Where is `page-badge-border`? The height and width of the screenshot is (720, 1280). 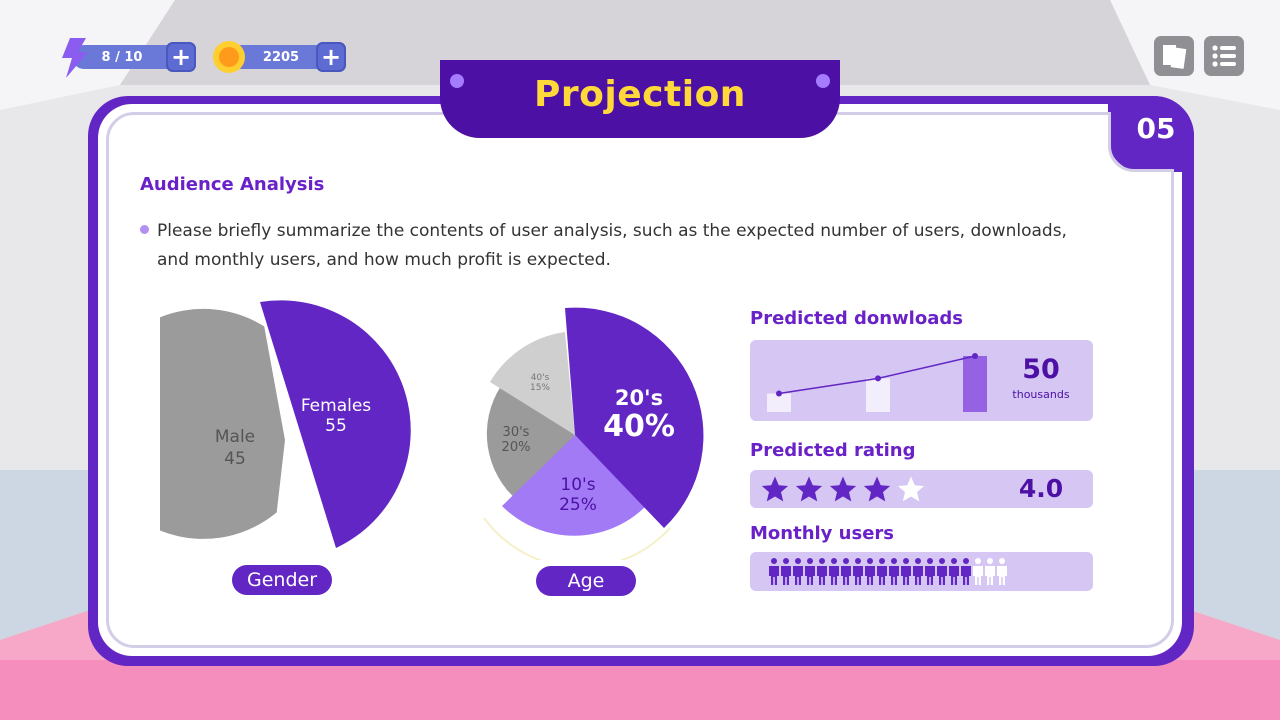 page-badge-border is located at coordinates (1141, 142).